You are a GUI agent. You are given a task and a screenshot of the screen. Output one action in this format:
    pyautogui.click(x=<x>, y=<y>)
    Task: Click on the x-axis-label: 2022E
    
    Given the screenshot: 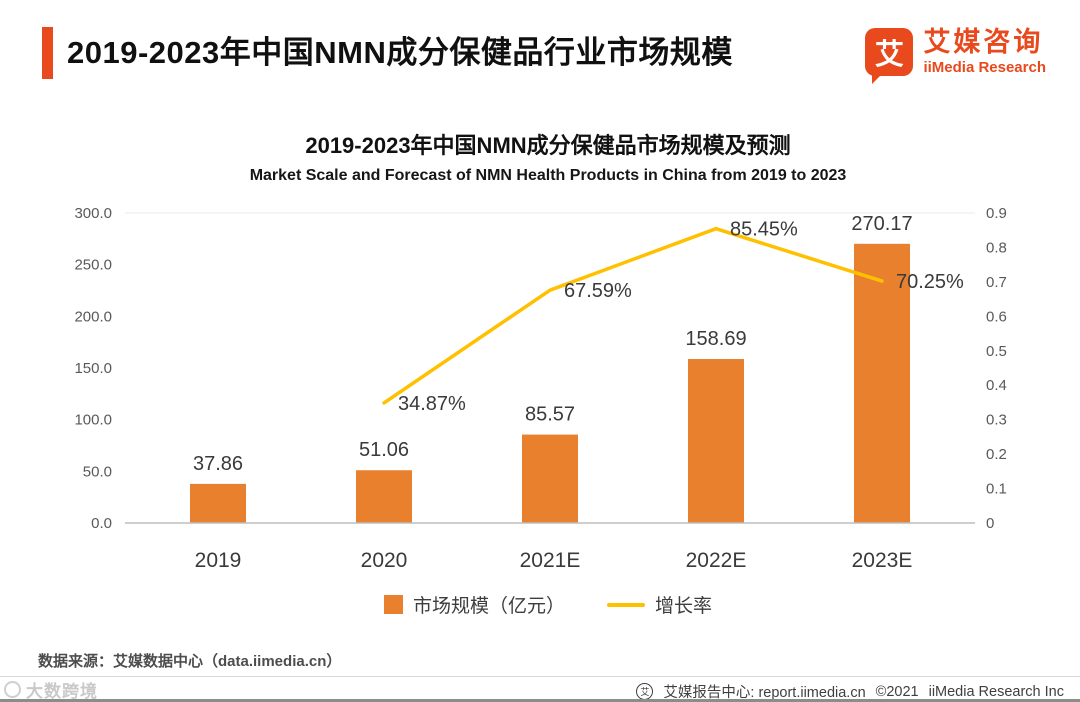 What is the action you would take?
    pyautogui.click(x=716, y=560)
    